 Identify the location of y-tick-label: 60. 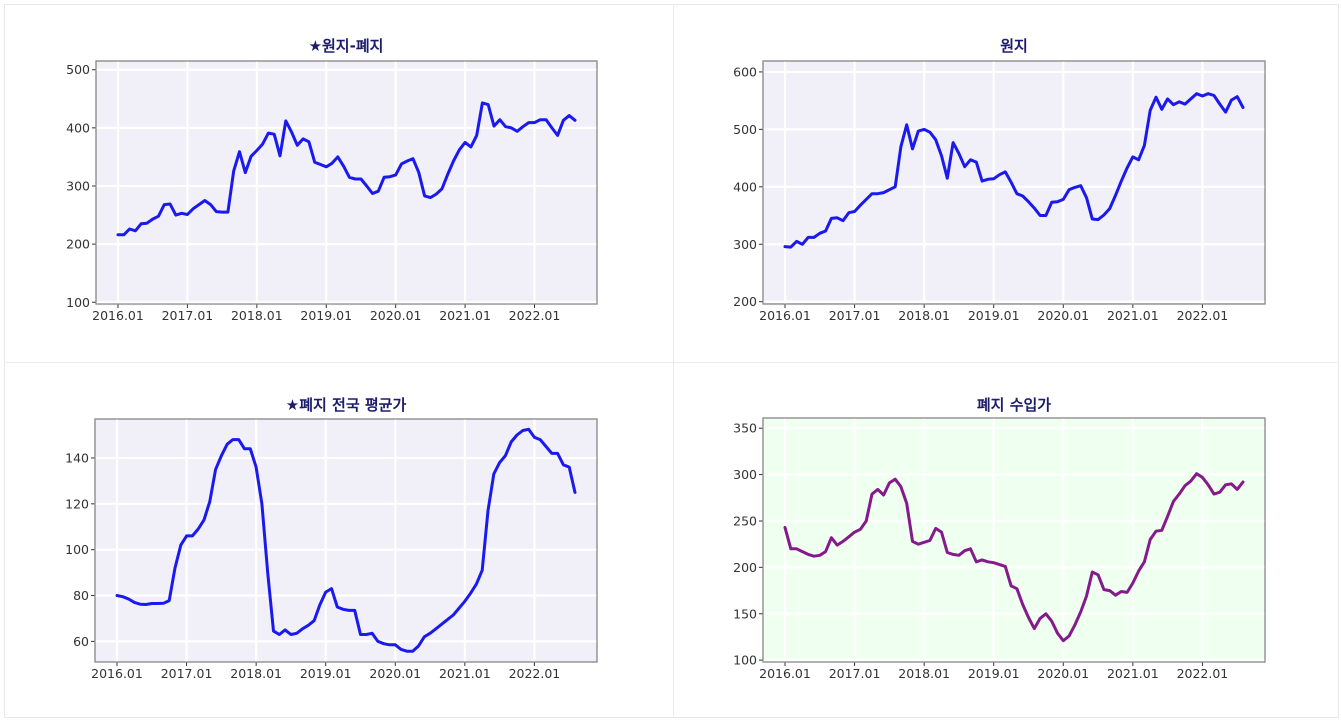
(81, 641).